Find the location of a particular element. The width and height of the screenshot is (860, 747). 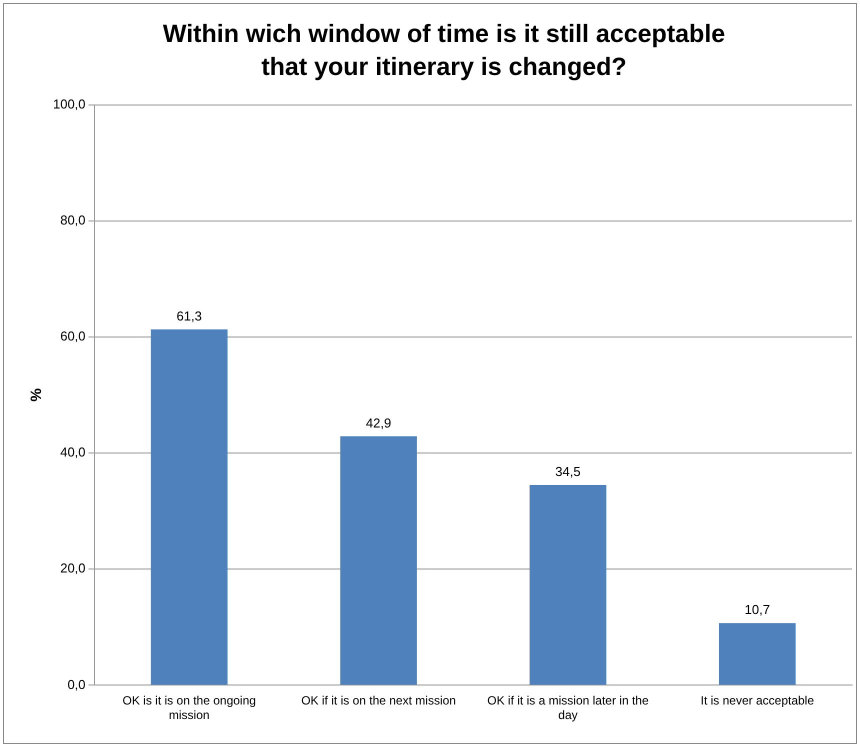

x-tick-label: OK if it is on the next mission is located at coordinates (378, 701).